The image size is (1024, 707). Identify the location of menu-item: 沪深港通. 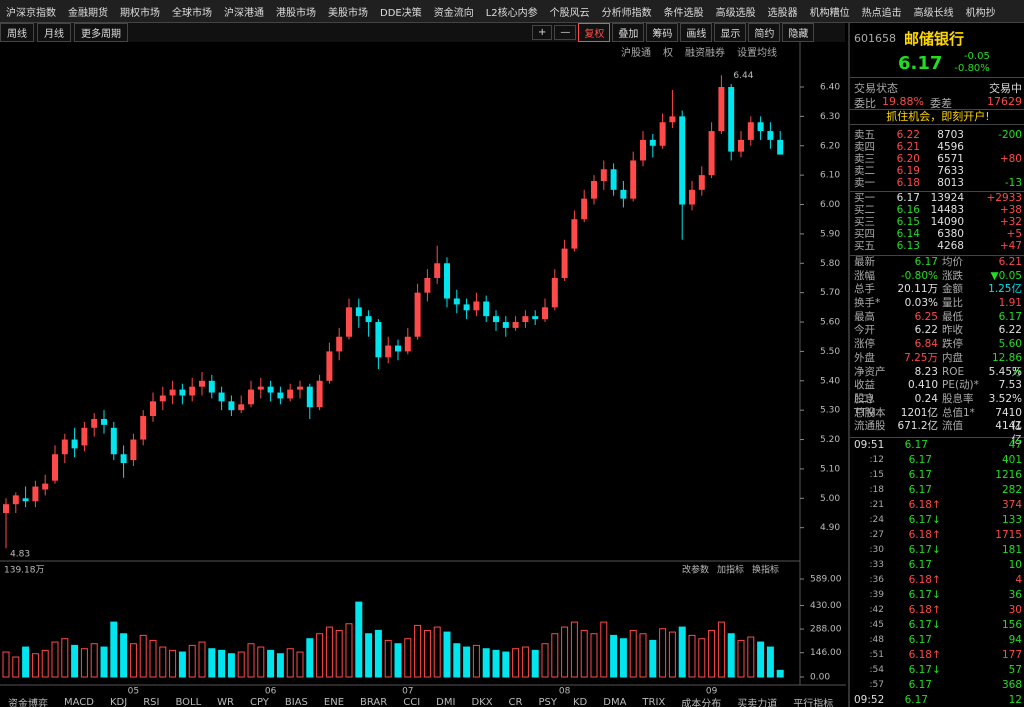
(244, 13).